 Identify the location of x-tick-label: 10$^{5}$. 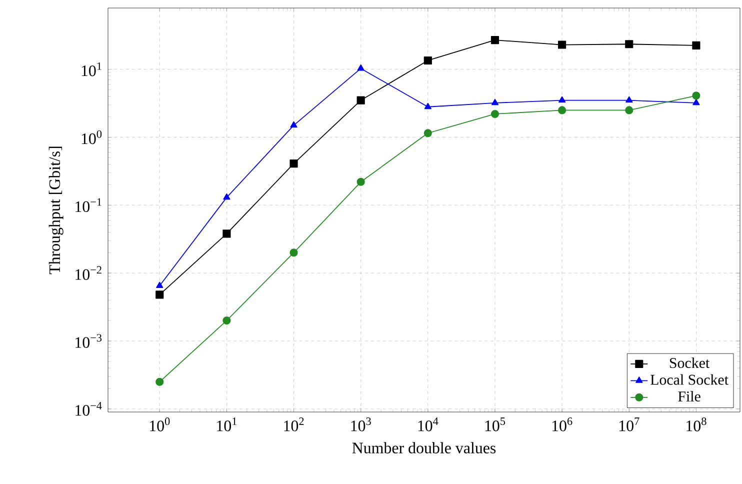
(495, 425).